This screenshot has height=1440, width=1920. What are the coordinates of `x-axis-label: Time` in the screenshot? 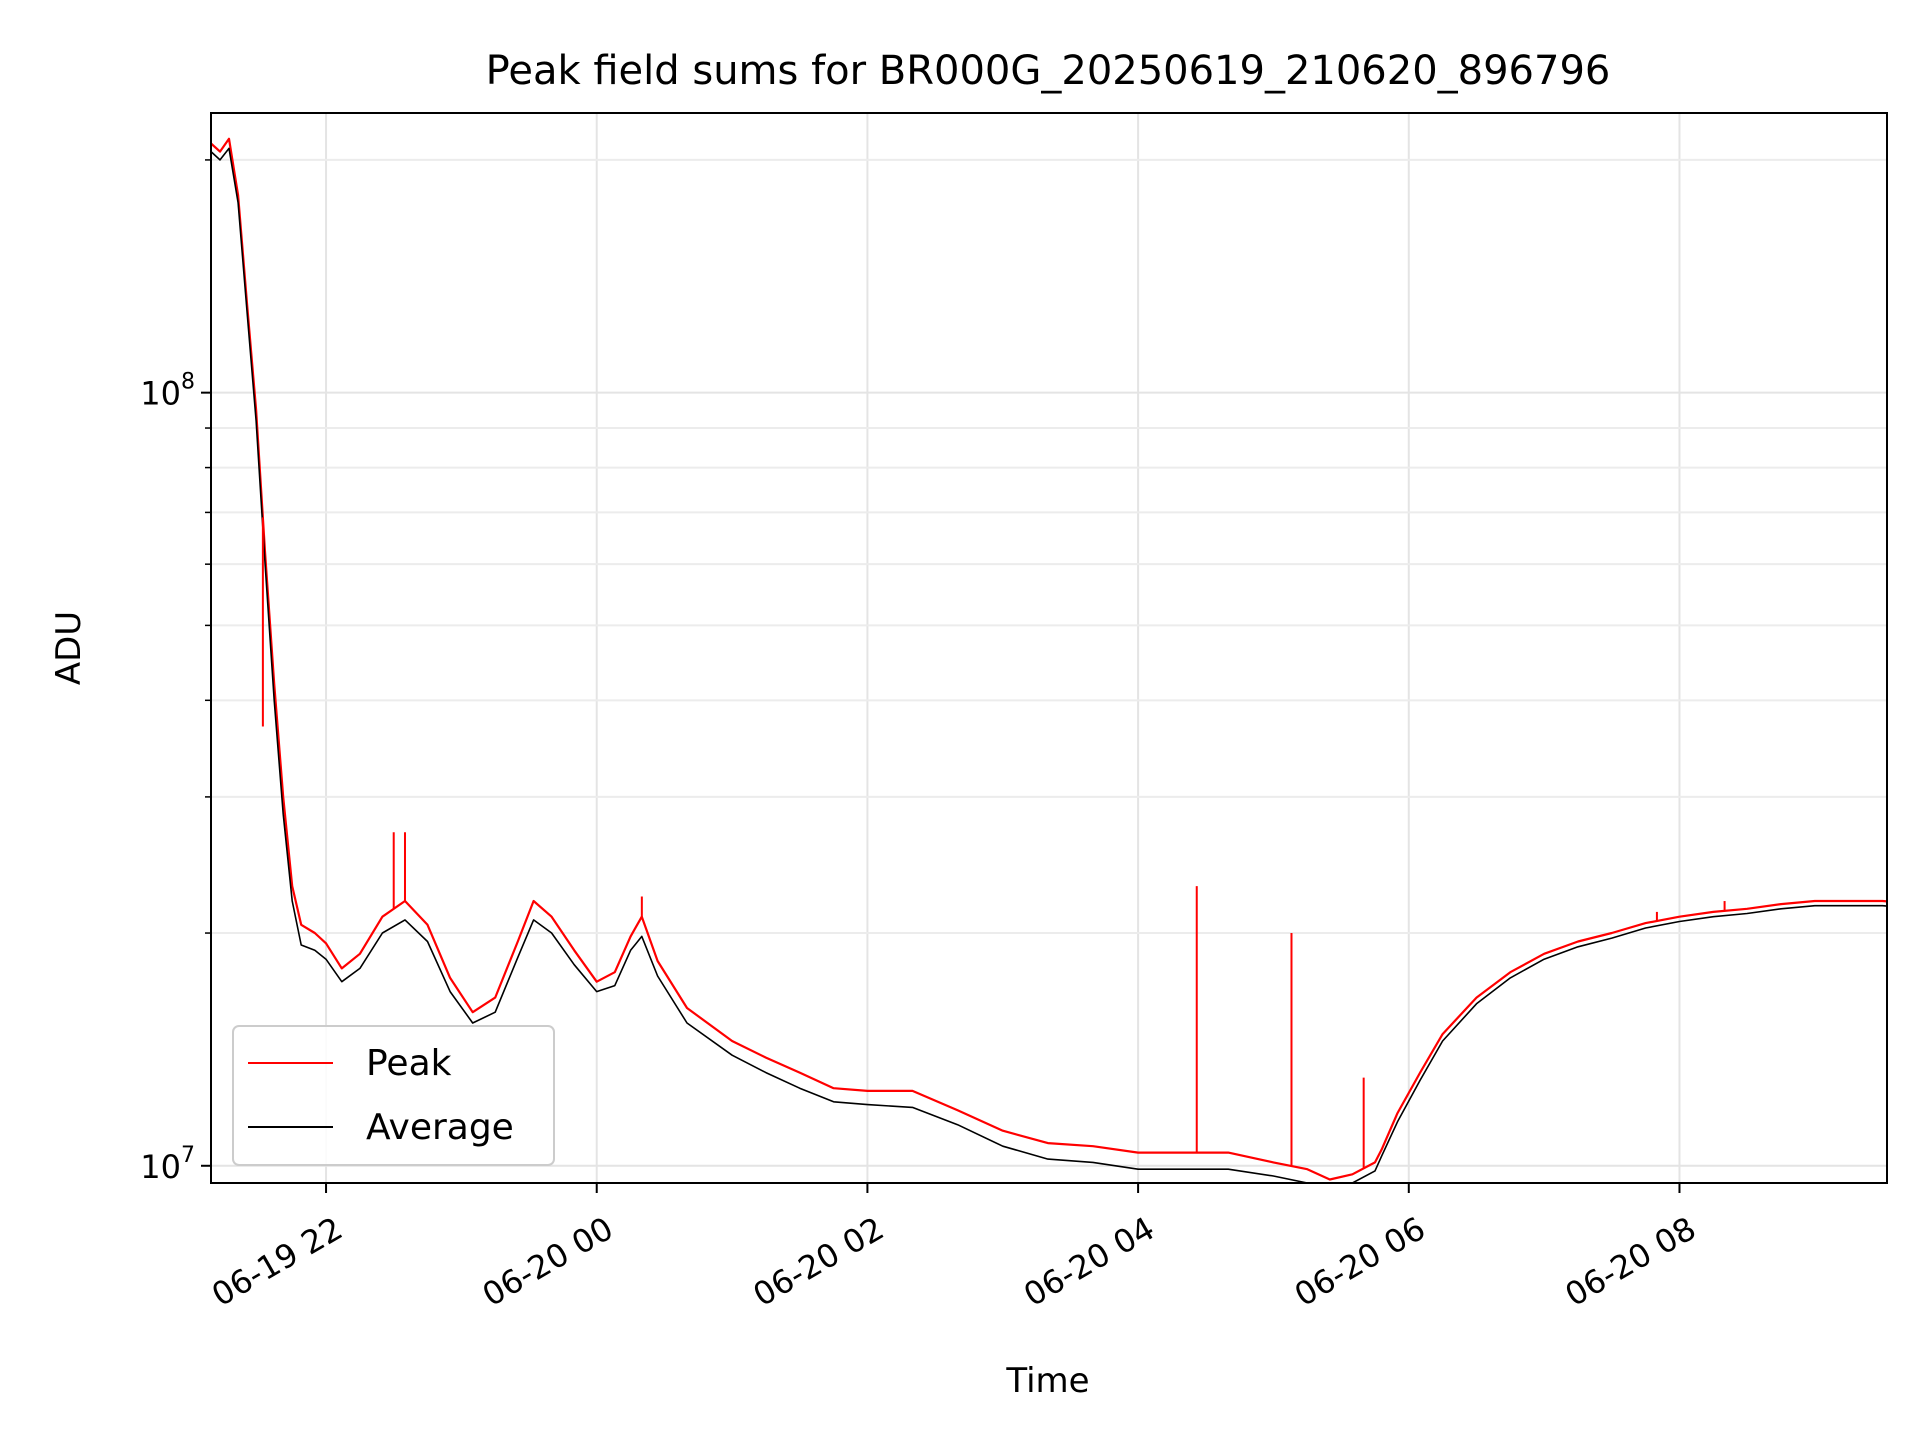 It's located at (1047, 1381).